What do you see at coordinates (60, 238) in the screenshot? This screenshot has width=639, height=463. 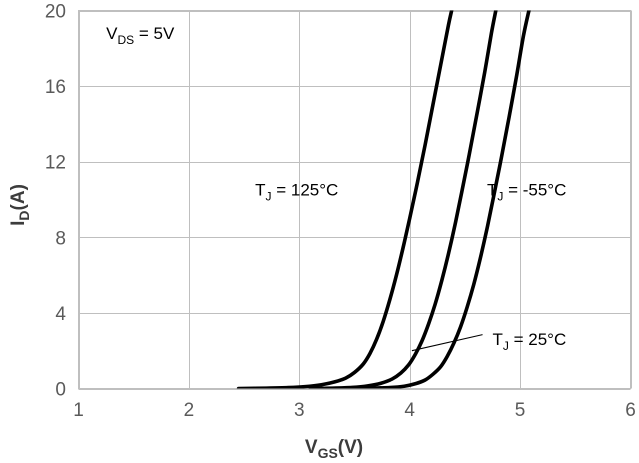 I see `y-tick-label: 8` at bounding box center [60, 238].